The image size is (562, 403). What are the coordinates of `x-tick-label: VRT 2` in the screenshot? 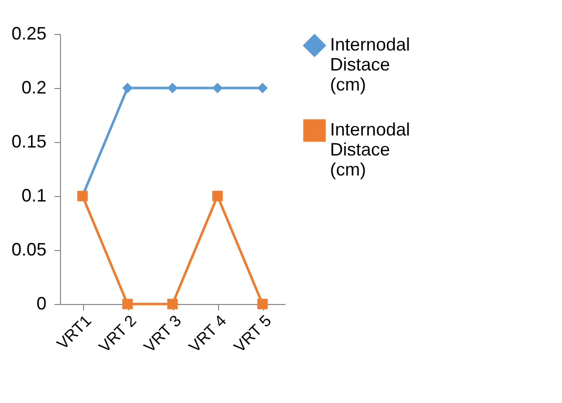 It's located at (118, 334).